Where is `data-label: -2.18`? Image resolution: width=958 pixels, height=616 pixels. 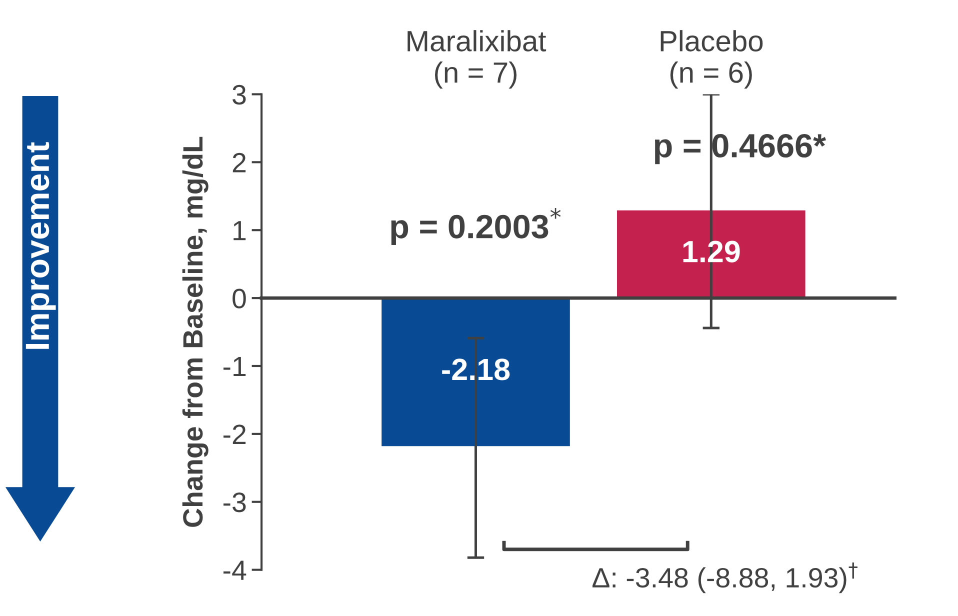 data-label: -2.18 is located at coordinates (476, 369).